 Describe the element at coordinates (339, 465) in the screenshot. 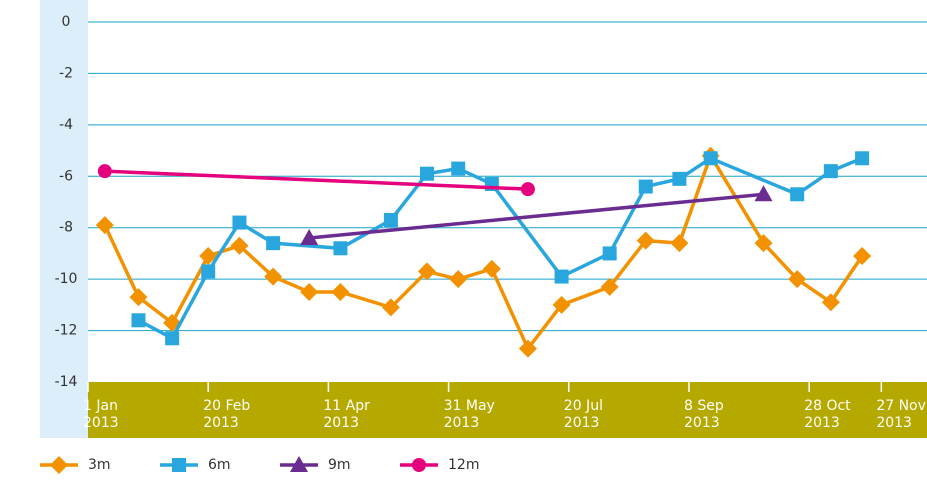

I see `legend-label: 9m` at that location.